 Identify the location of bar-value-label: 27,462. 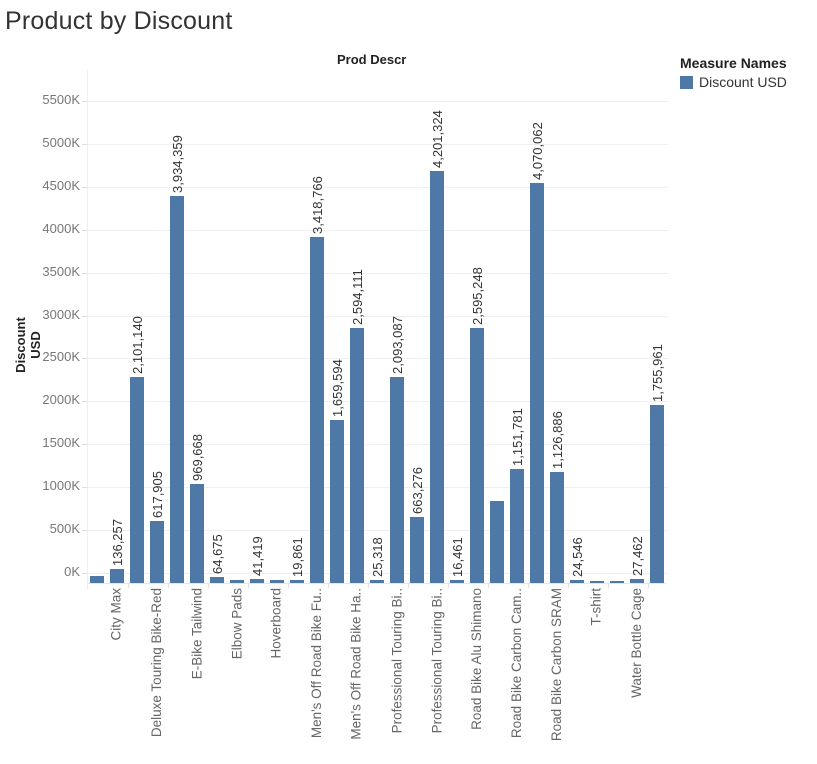
(637, 556).